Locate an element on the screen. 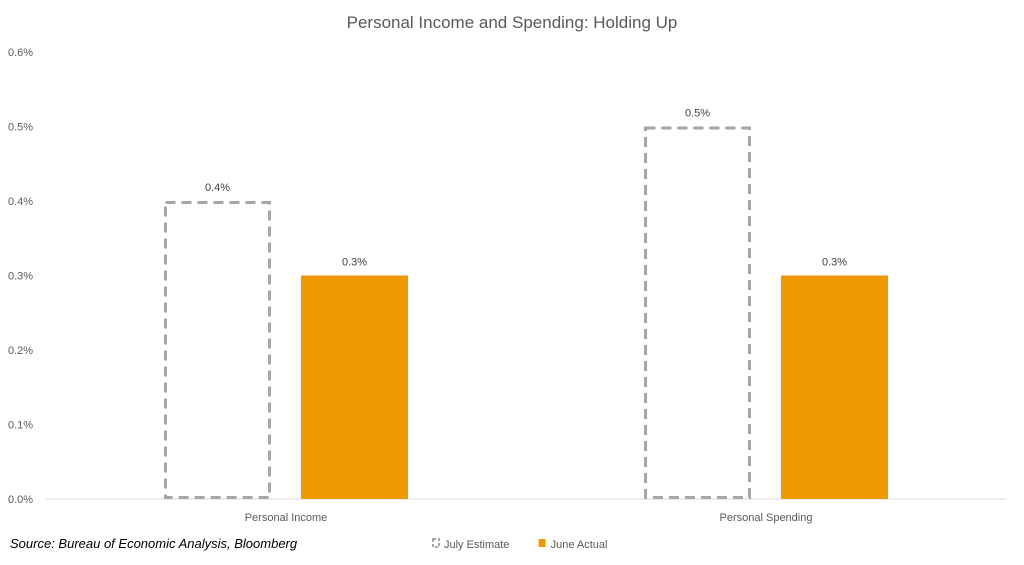 The width and height of the screenshot is (1024, 565). legend: July Estimate June Actual is located at coordinates (520, 544).